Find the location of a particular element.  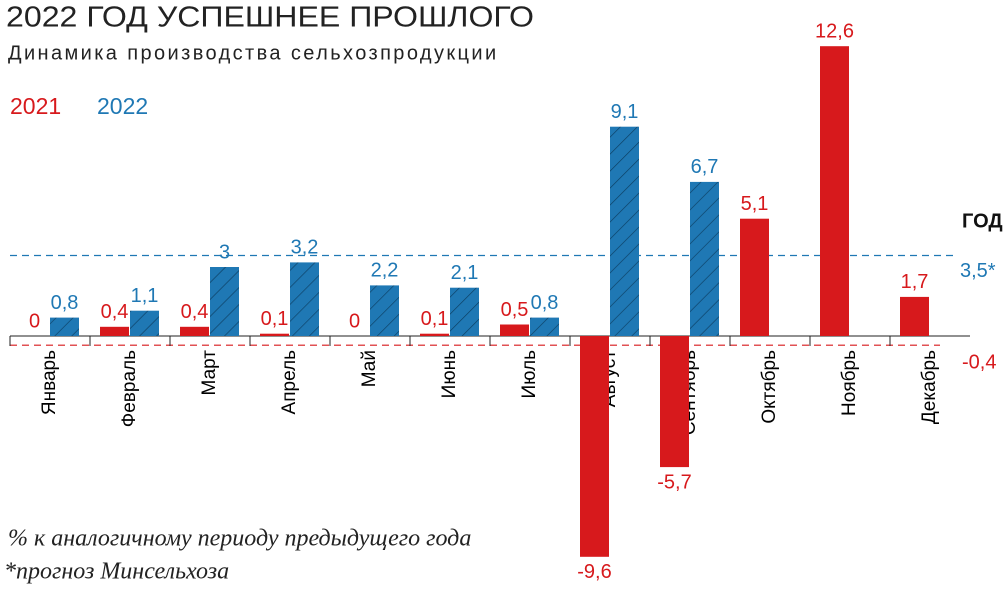

chart-subtitle: Динамика производства сельхозпродукции is located at coordinates (253, 53).